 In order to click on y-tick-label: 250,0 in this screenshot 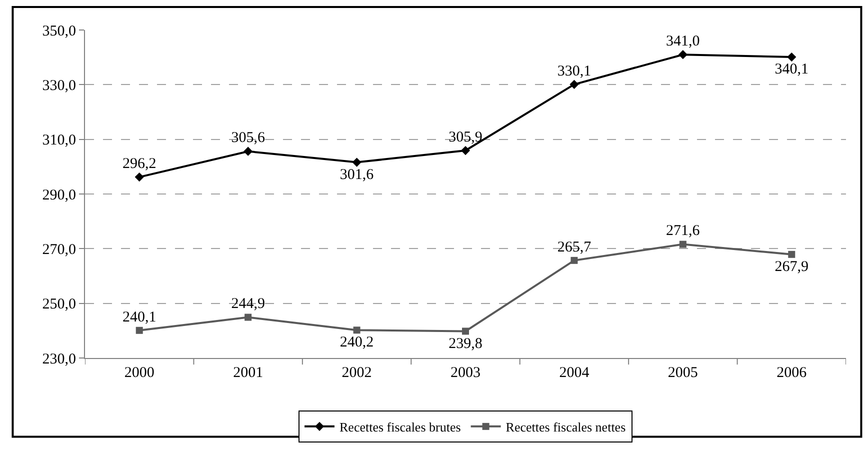, I will do `click(59, 304)`.